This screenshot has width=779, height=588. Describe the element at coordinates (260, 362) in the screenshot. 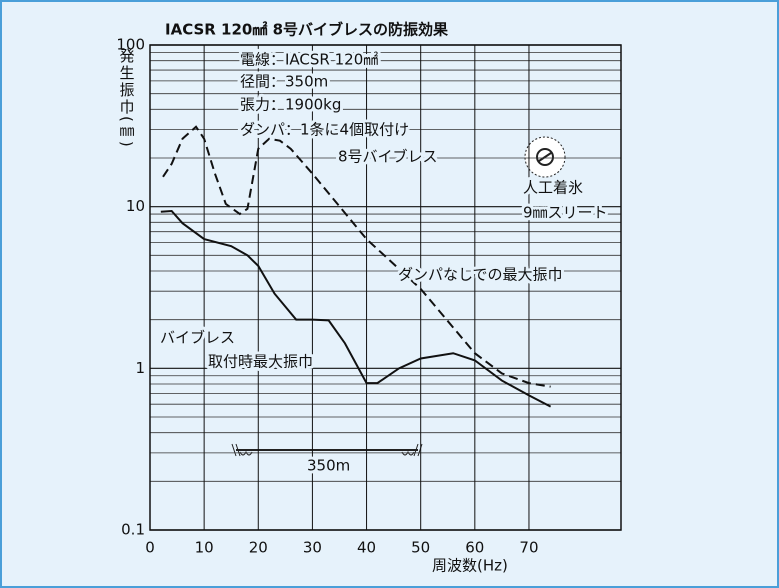

I see `annotation: 取付時最大振巾` at that location.